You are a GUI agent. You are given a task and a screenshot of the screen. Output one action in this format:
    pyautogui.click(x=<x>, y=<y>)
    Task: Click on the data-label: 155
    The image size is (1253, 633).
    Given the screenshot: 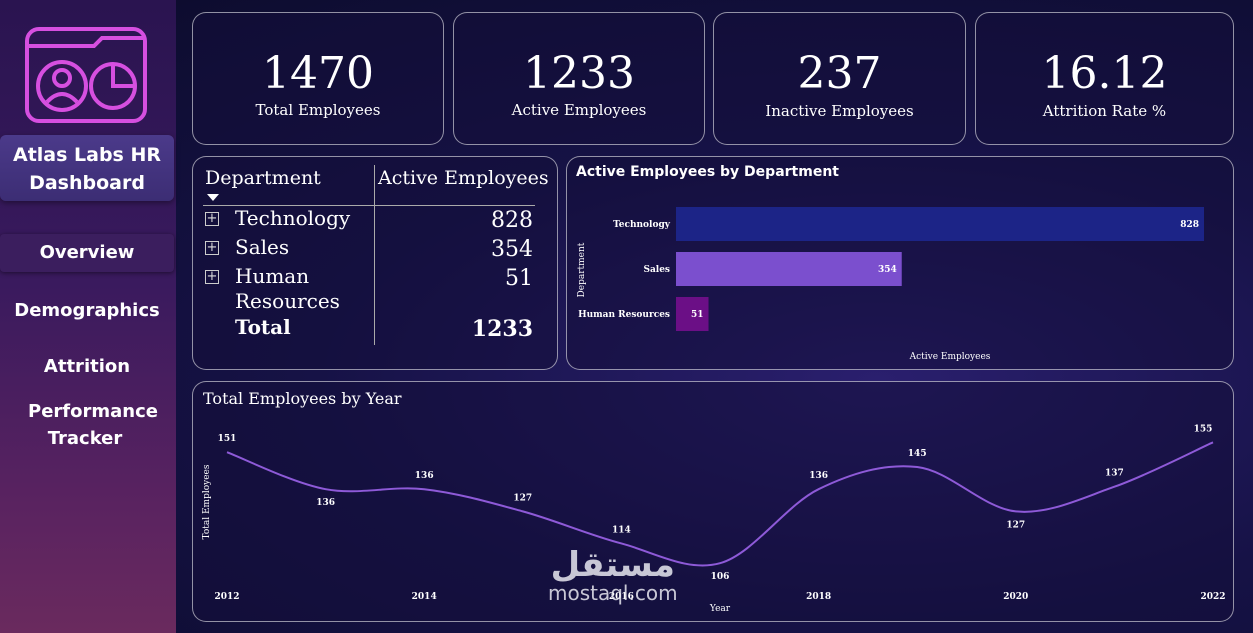 What is the action you would take?
    pyautogui.click(x=1203, y=429)
    